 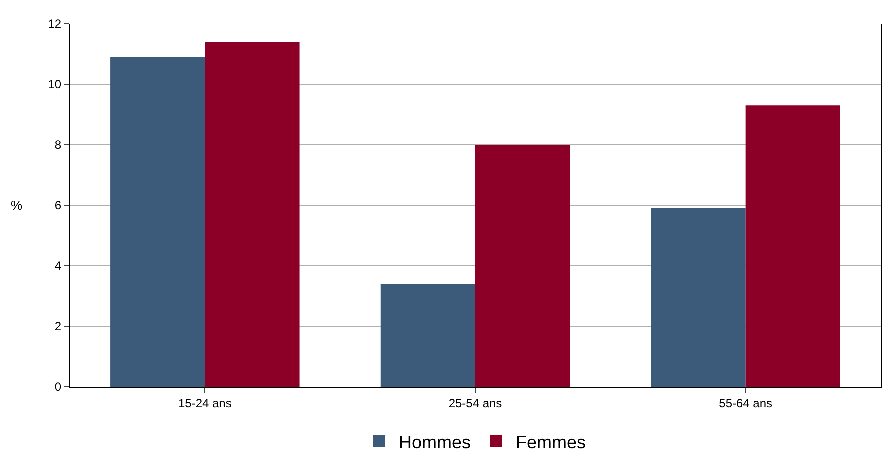 I want to click on y-tick-label: 8, so click(x=58, y=145).